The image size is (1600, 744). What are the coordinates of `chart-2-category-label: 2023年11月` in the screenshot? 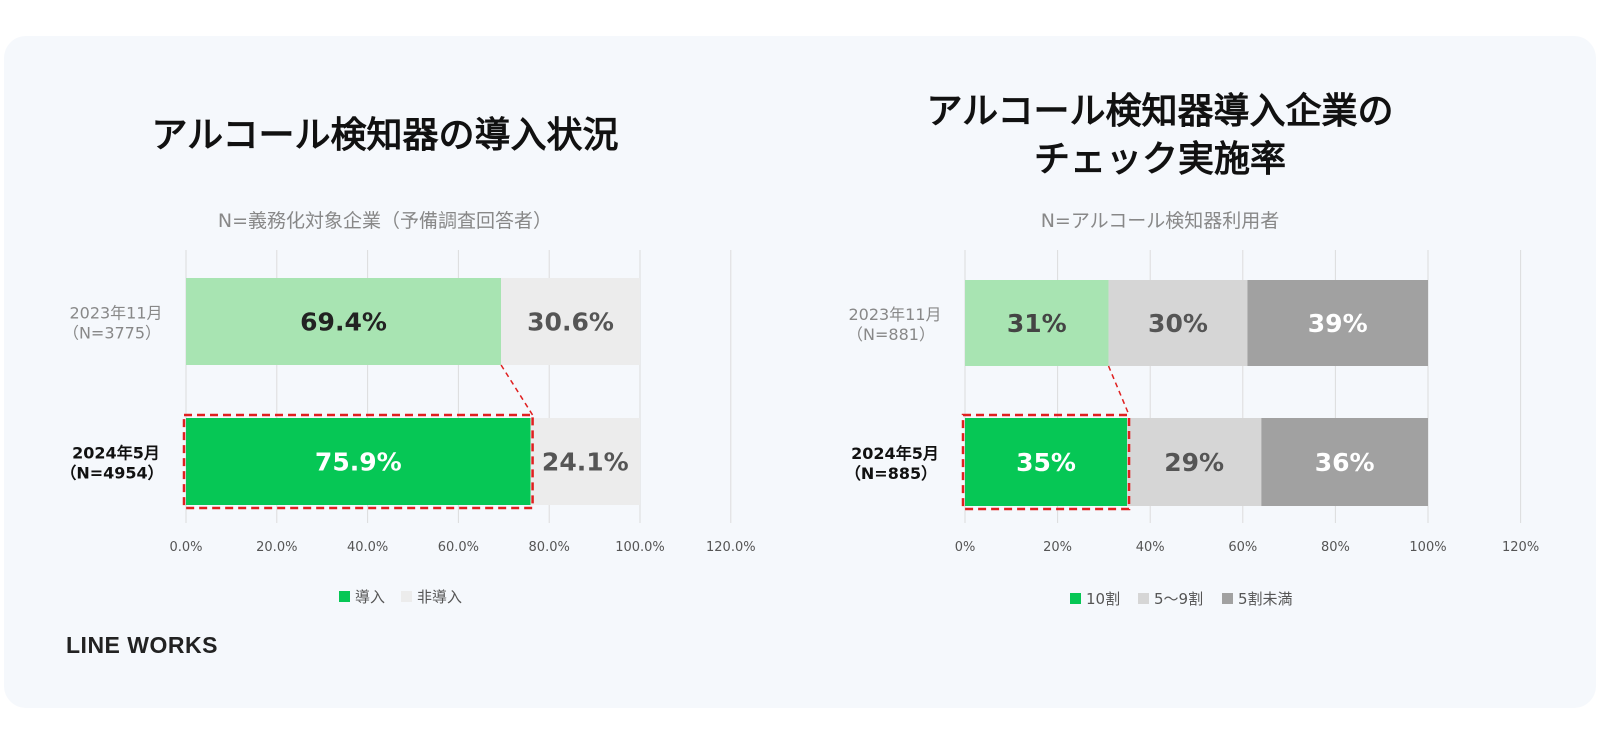 It's located at (894, 314).